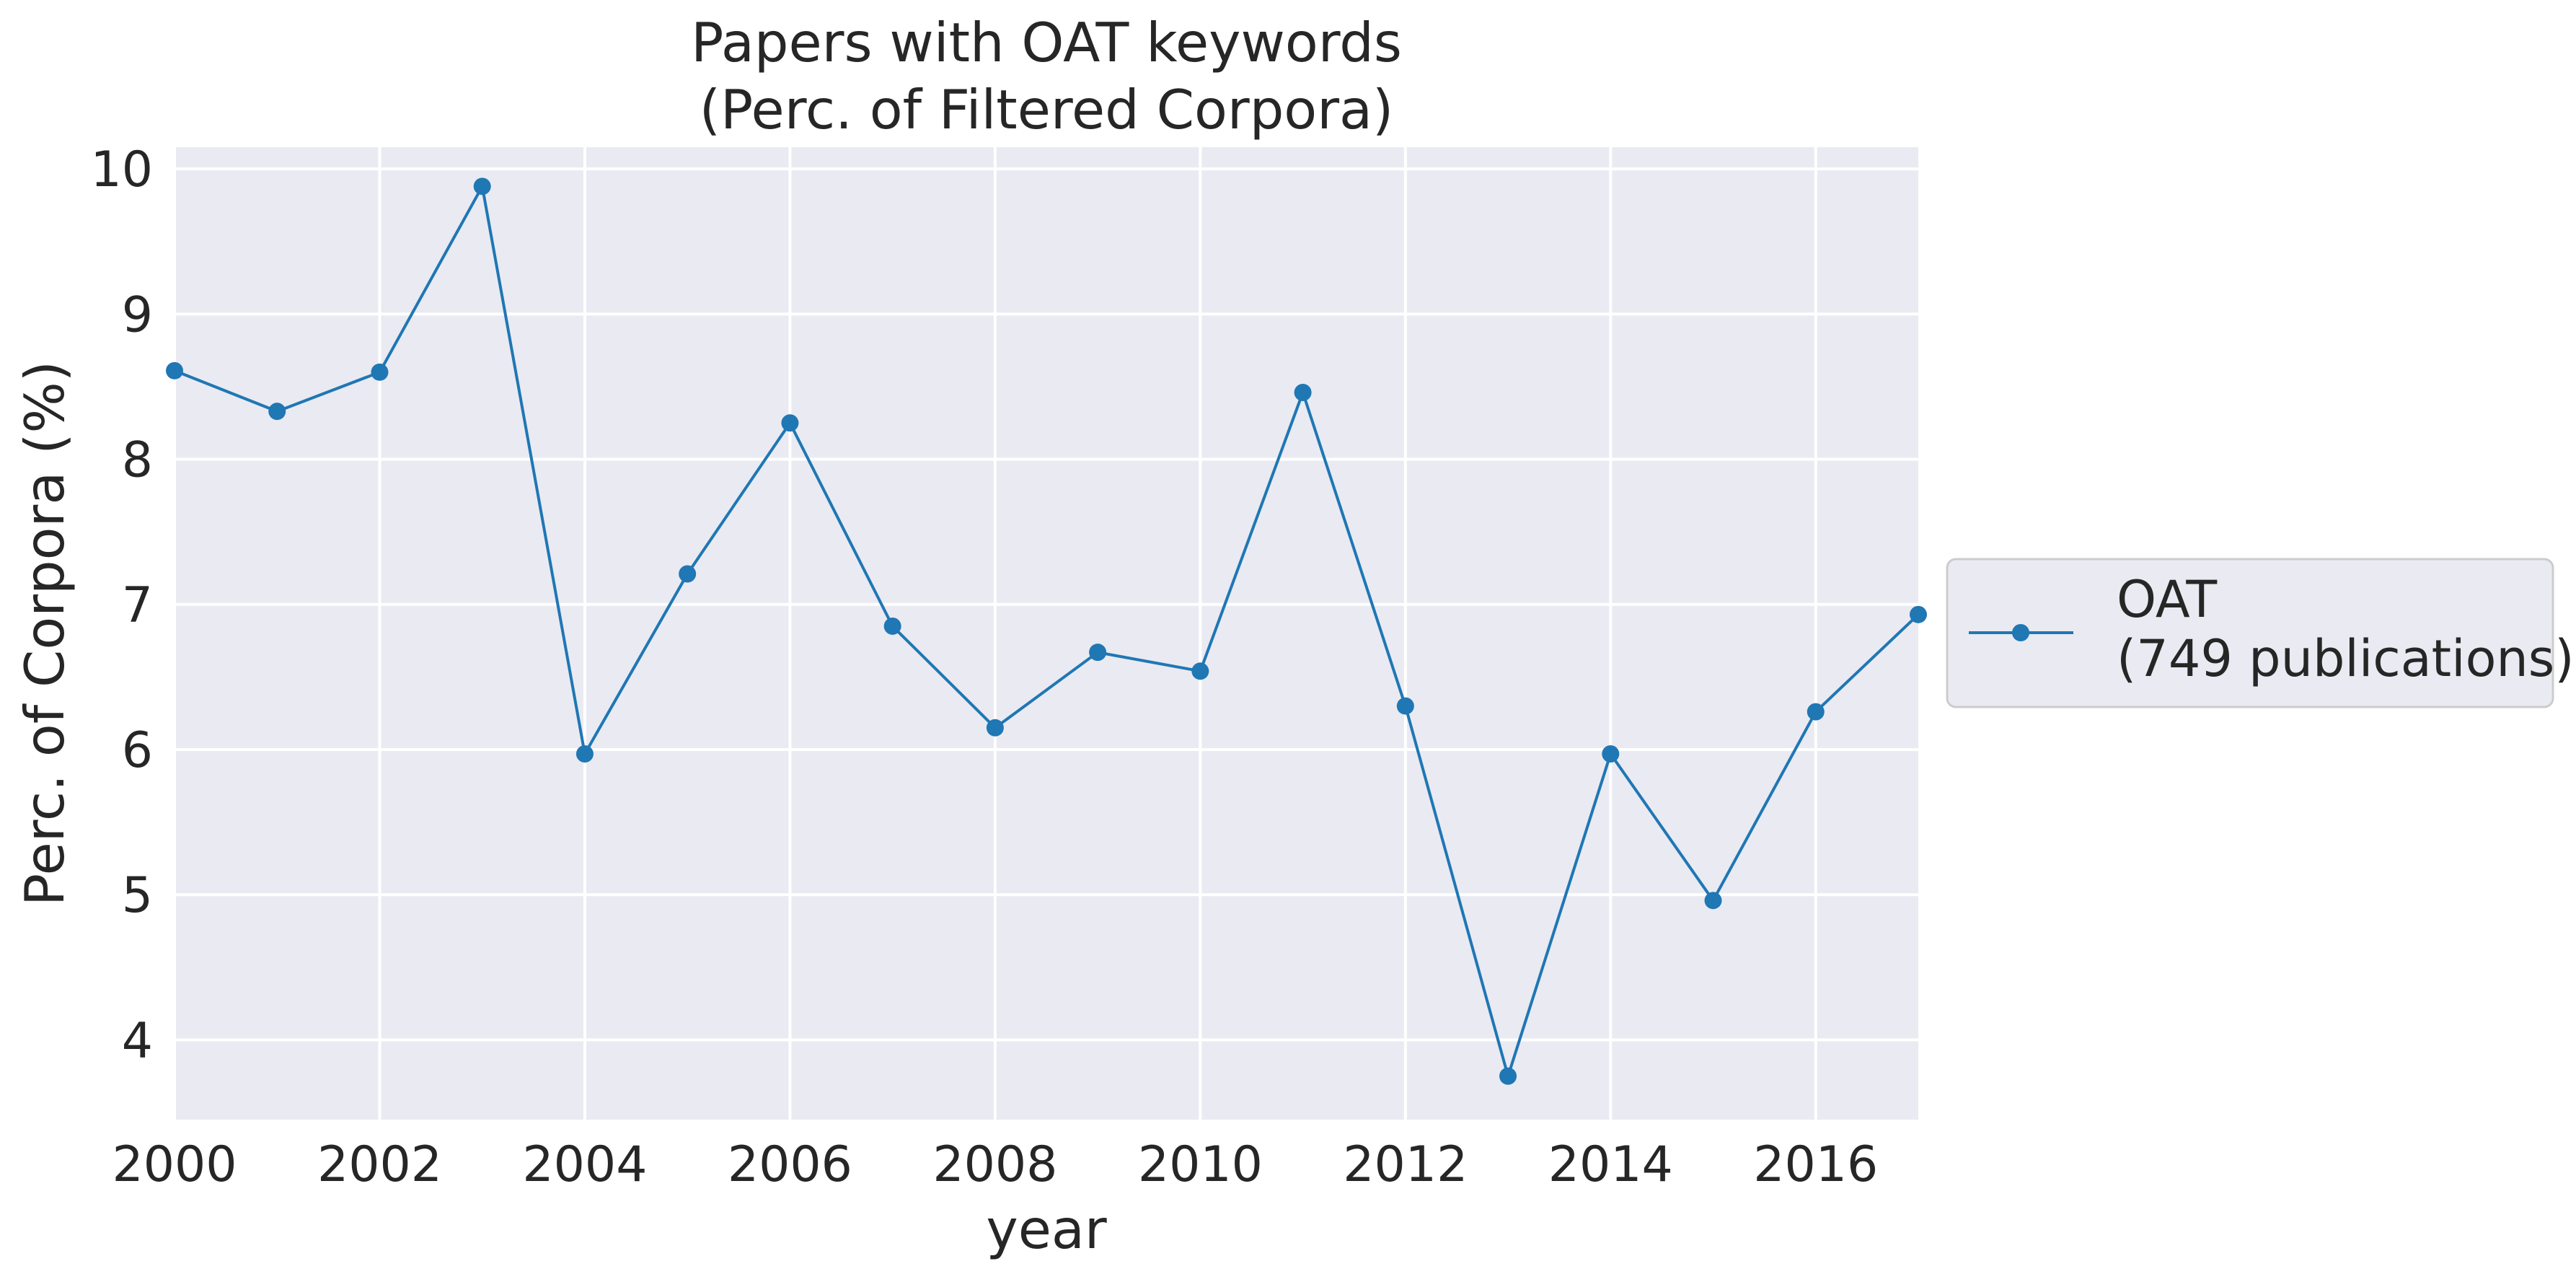 This screenshot has height=1282, width=2576. I want to click on data-point-2005, so click(688, 574).